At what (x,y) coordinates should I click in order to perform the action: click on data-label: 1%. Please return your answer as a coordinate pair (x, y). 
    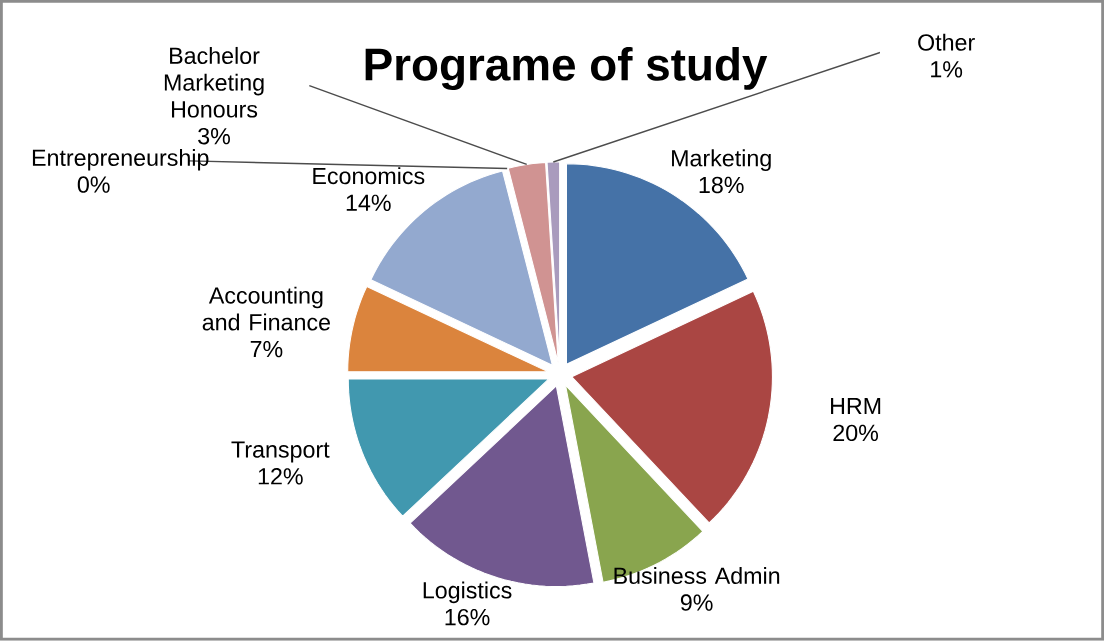
    Looking at the image, I should click on (947, 69).